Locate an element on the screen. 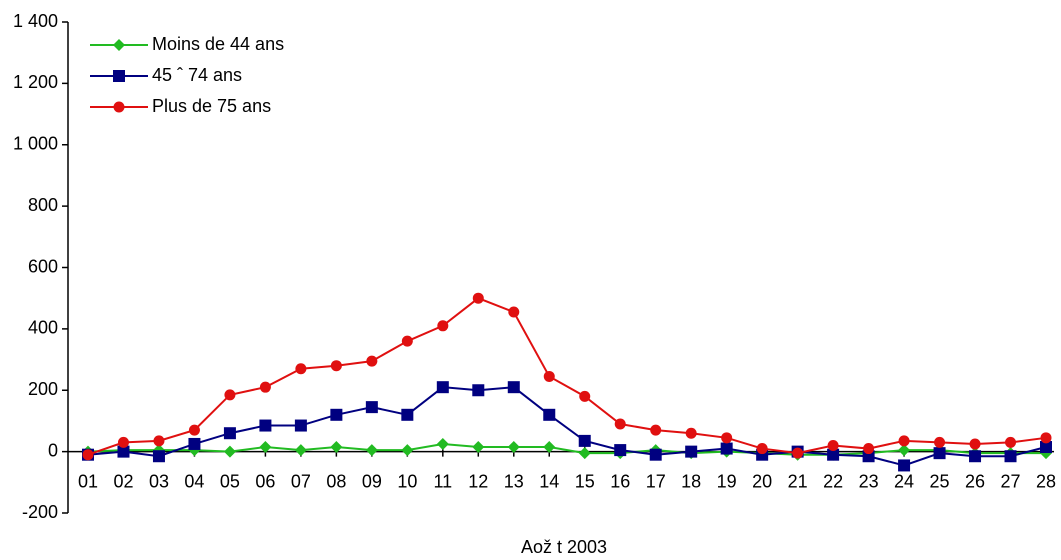 Image resolution: width=1061 pixels, height=560 pixels. x-tick-label: 16 is located at coordinates (620, 481).